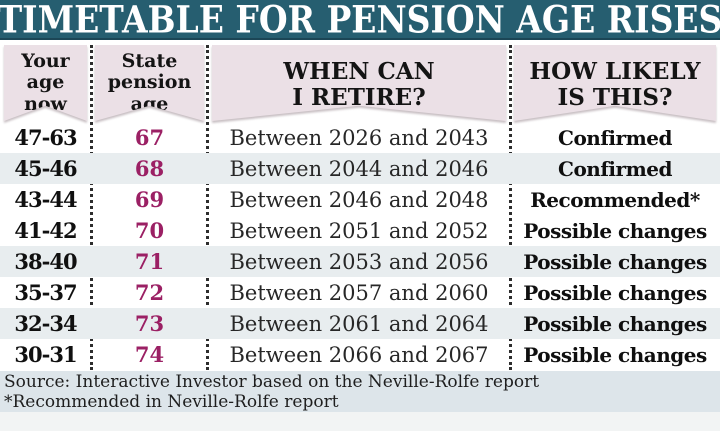 This screenshot has width=720, height=431. I want to click on table-row: 47-63 67 Between 2026 and 2043 Confirmed, so click(360, 137).